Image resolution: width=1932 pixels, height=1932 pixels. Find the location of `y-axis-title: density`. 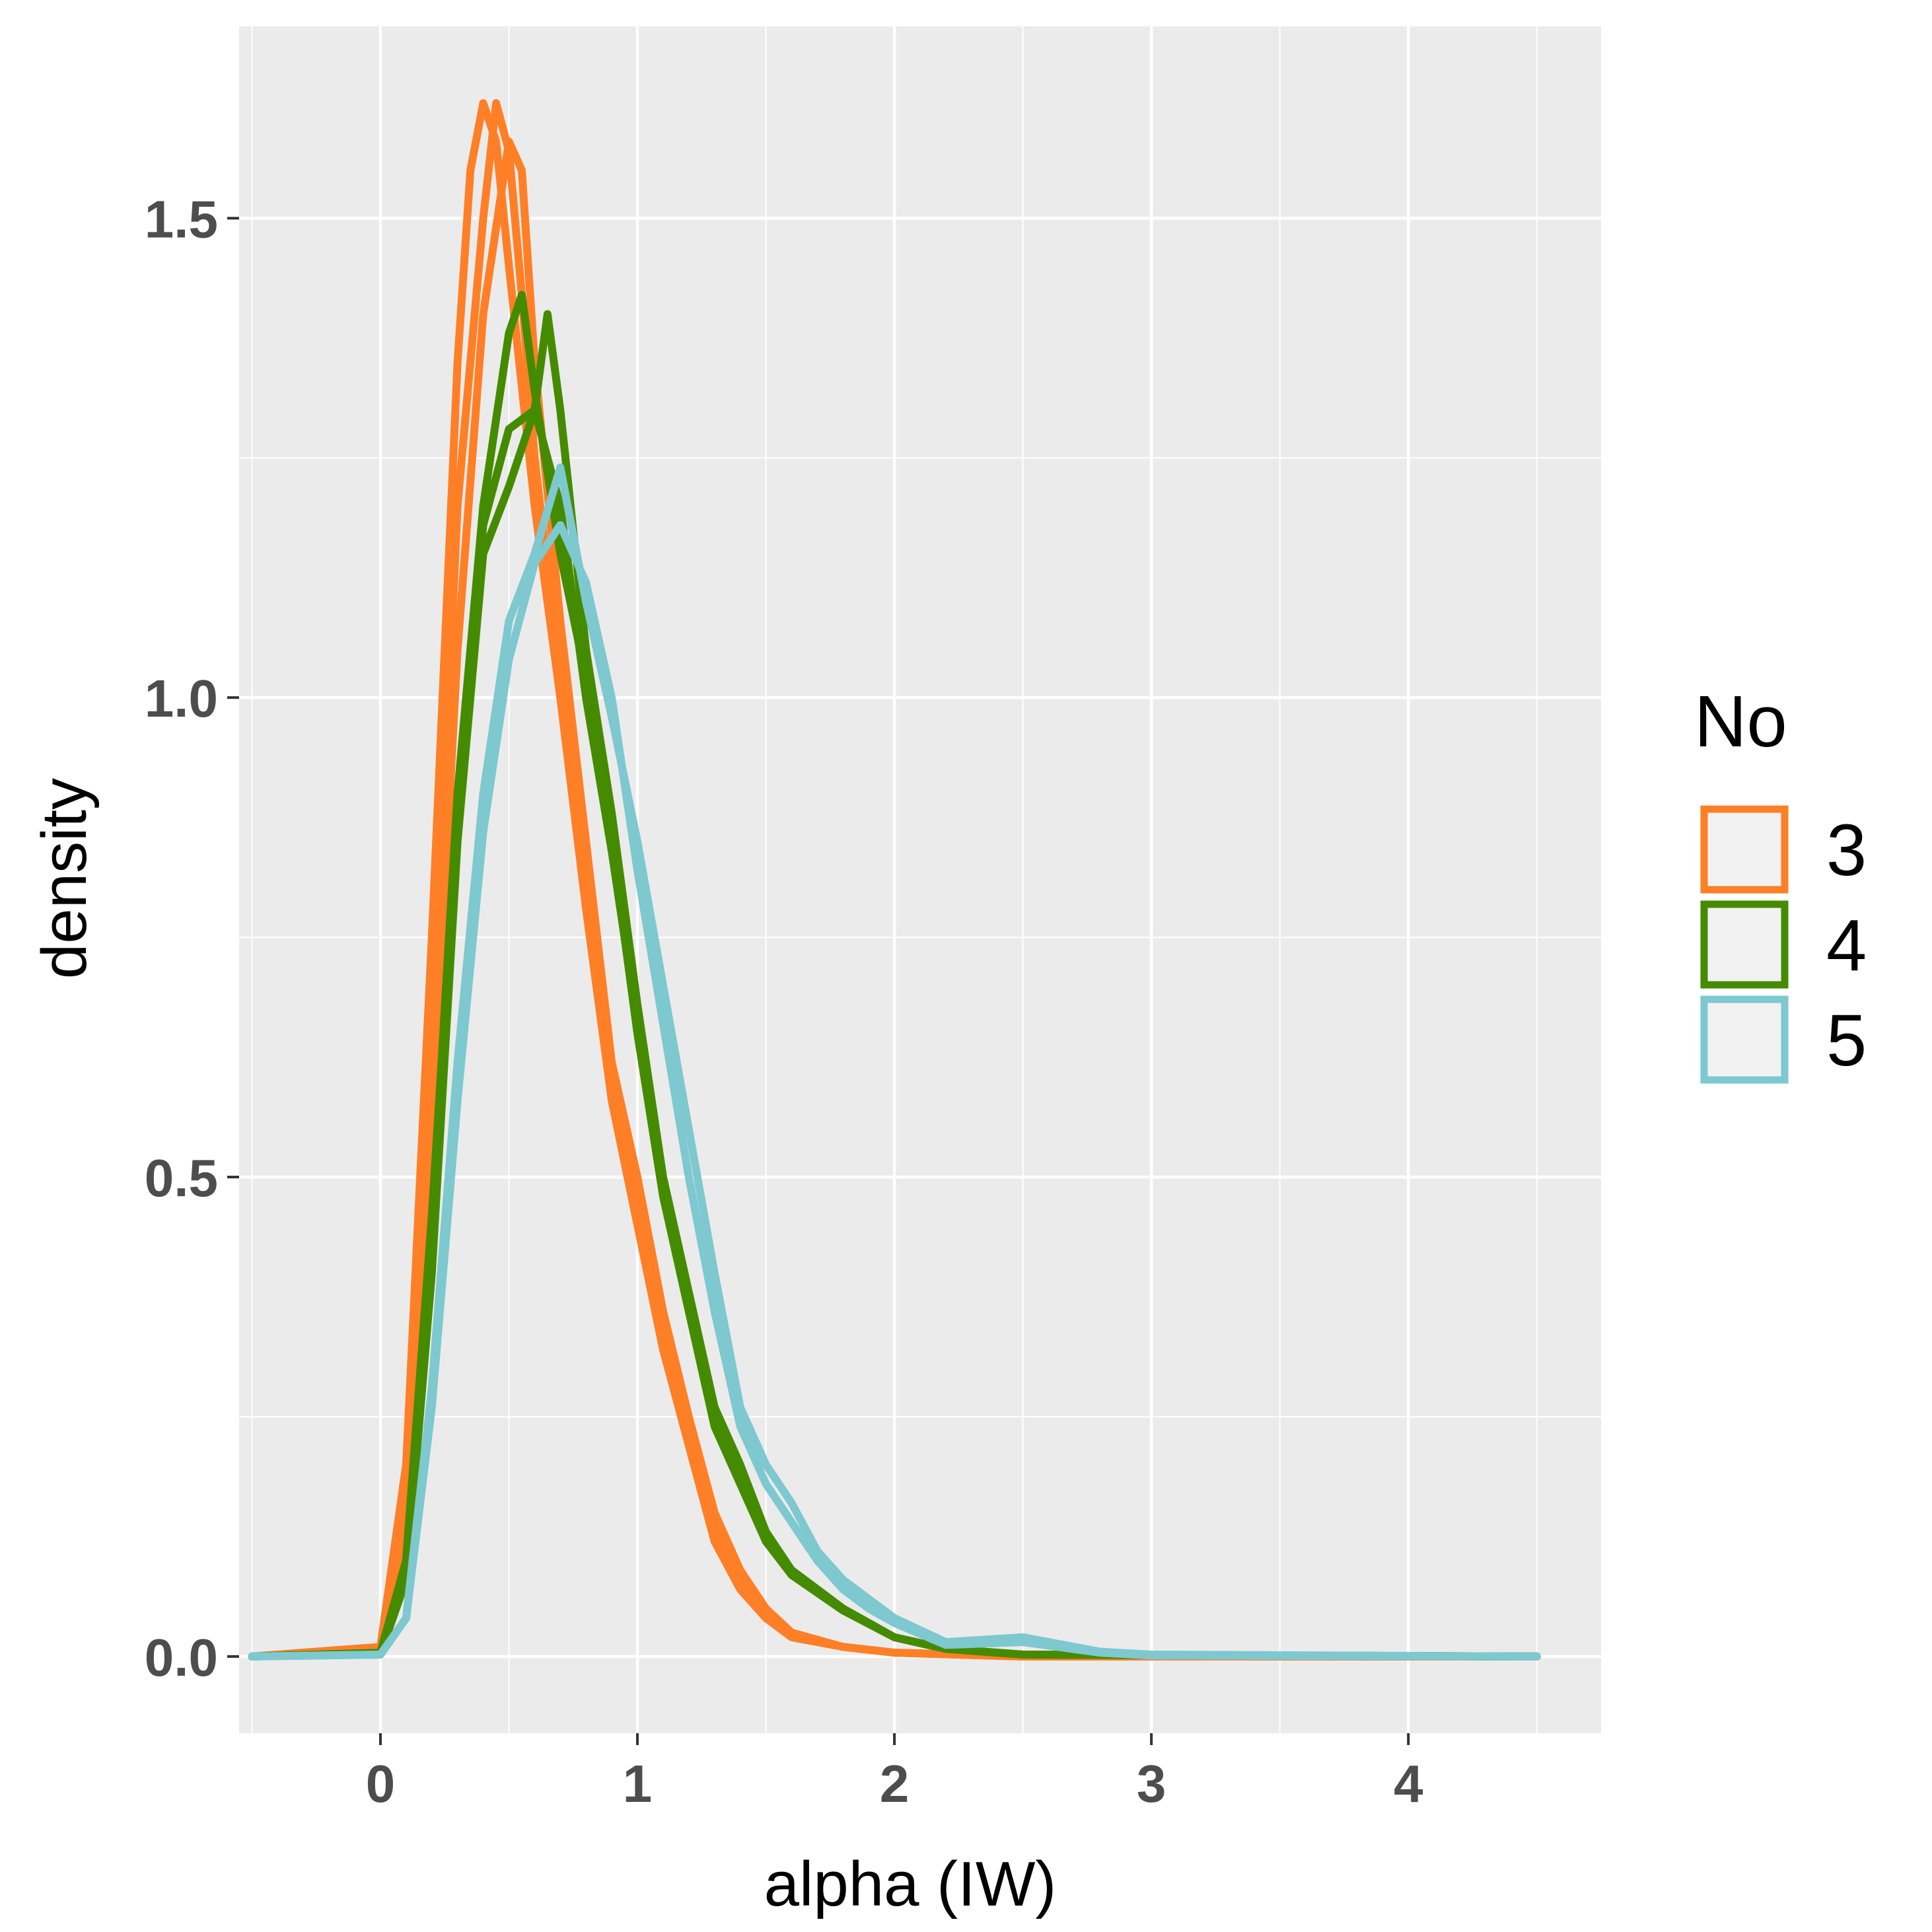

y-axis-title: density is located at coordinates (64, 879).